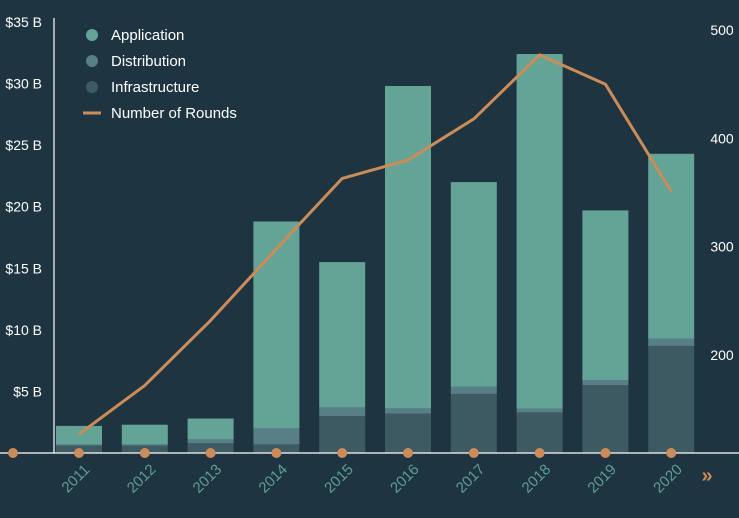 The height and width of the screenshot is (518, 739). Describe the element at coordinates (706, 476) in the screenshot. I see `more-arrow-icon: »` at that location.